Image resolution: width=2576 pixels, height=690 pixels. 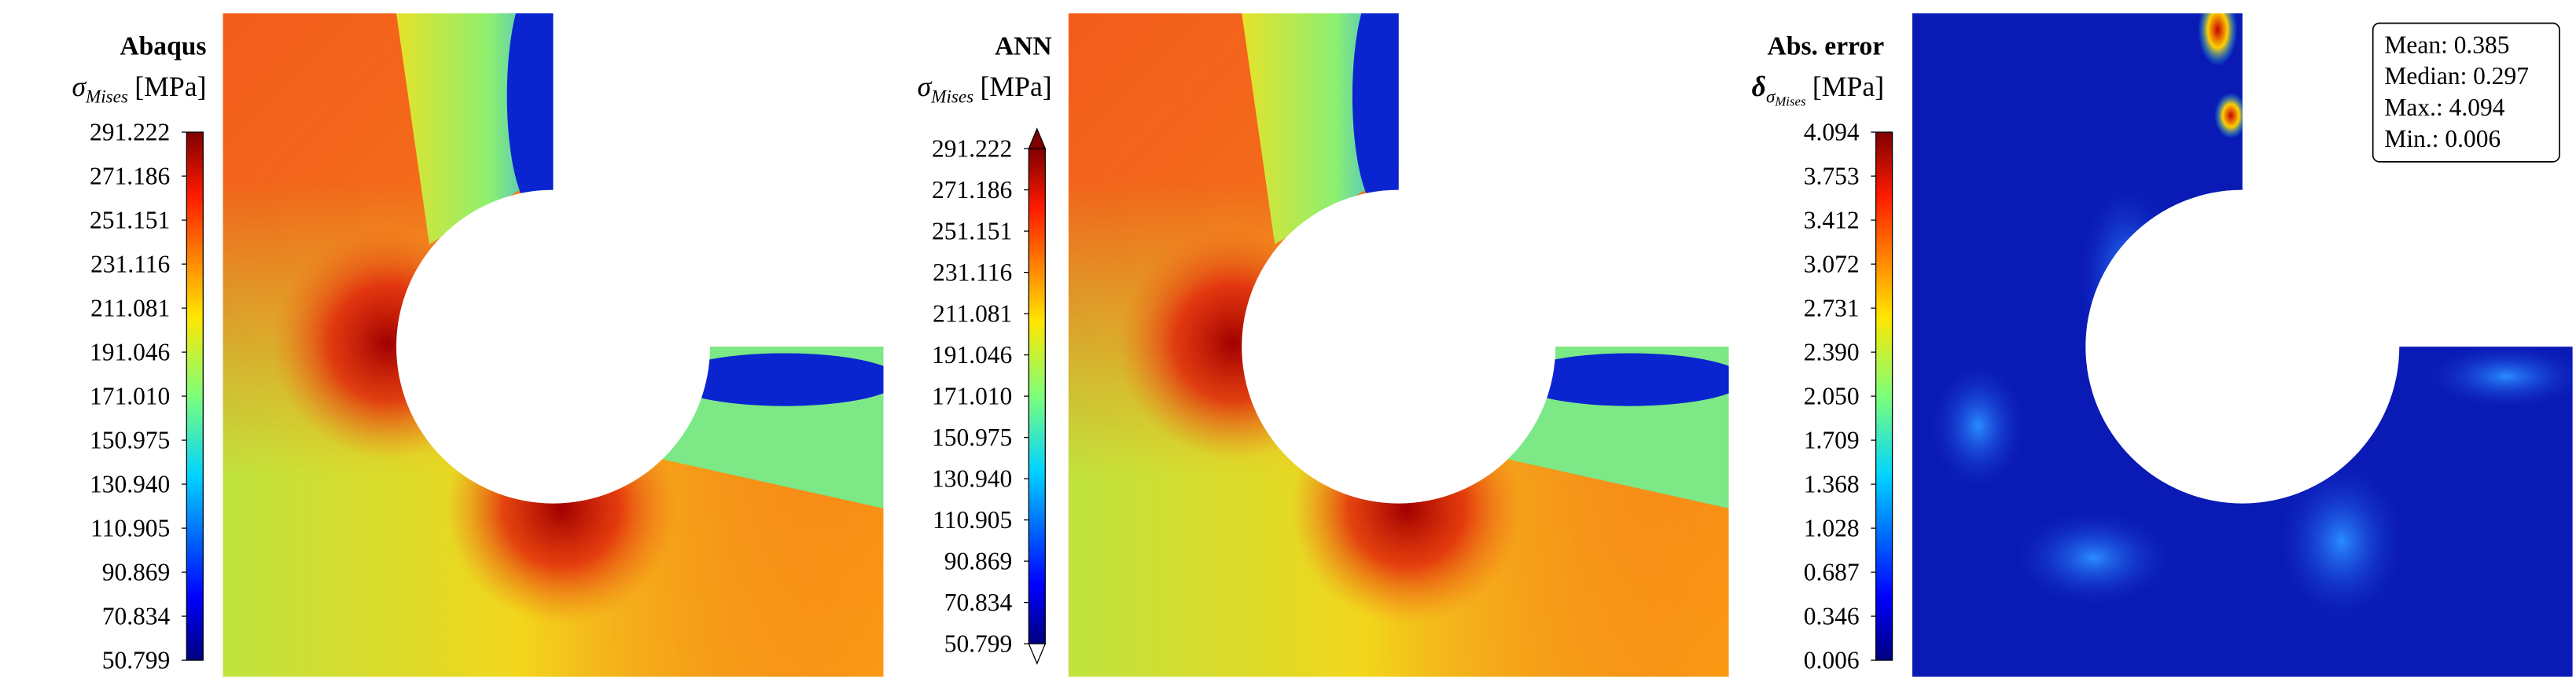 I want to click on stat-line: Max.: 4.094, so click(x=2444, y=108).